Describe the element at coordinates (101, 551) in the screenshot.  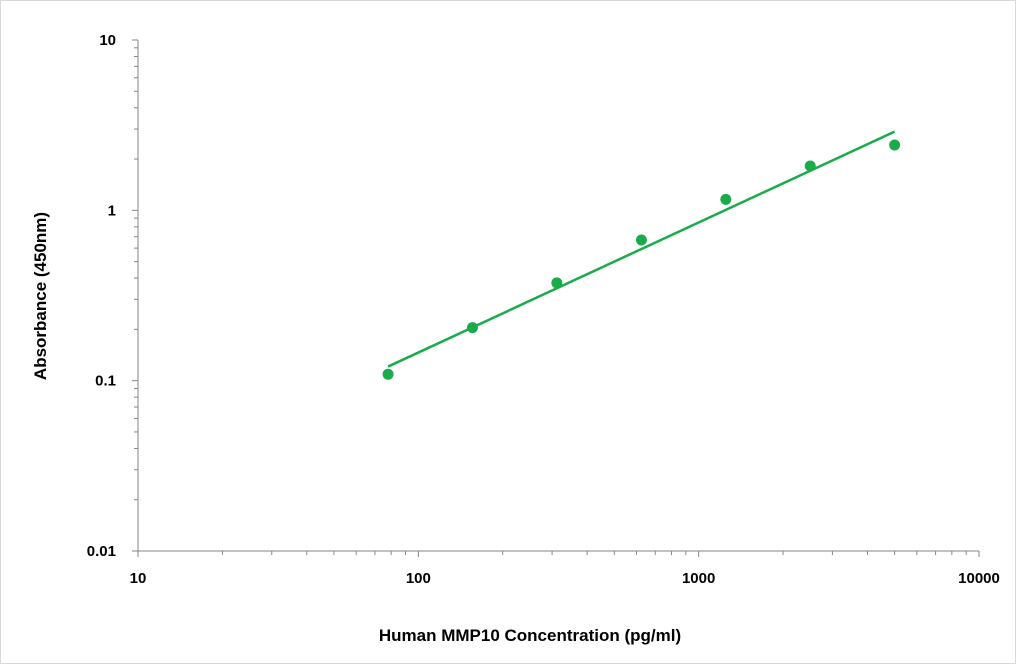
I see `y-tick-label: 0.01` at that location.